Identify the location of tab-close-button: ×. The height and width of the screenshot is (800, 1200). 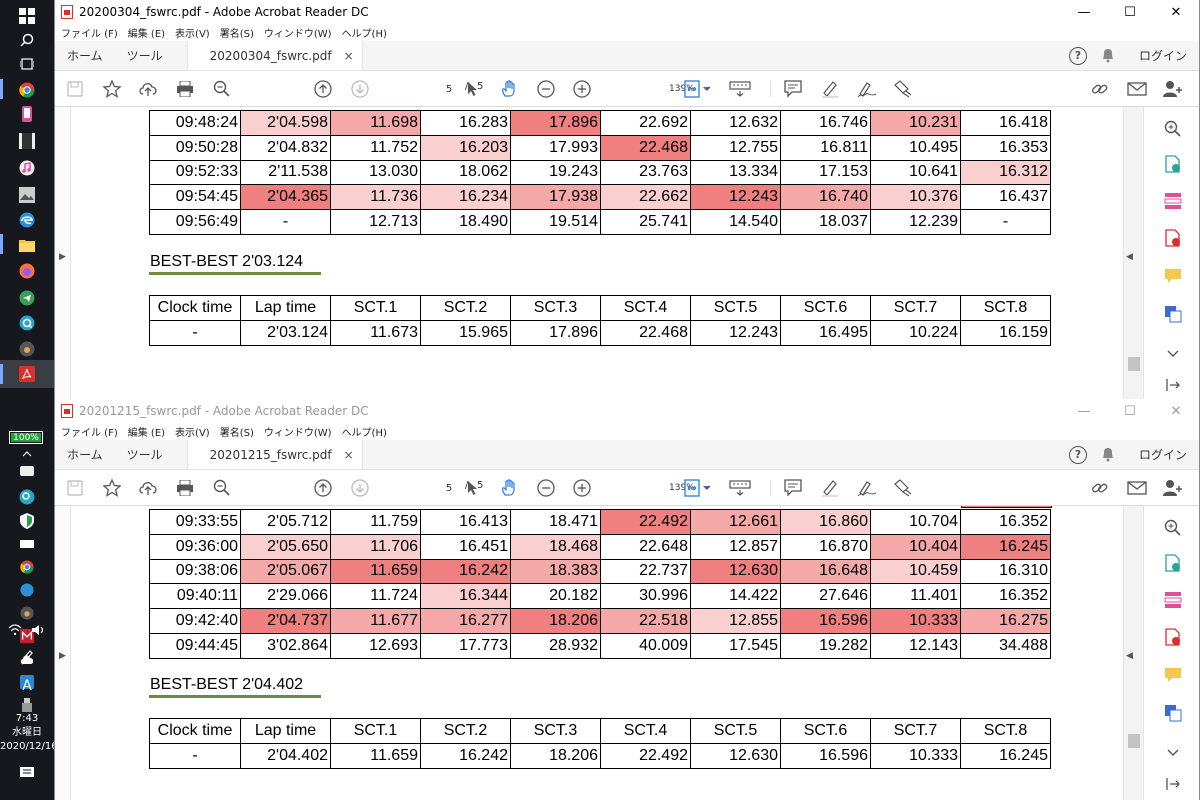
(348, 55).